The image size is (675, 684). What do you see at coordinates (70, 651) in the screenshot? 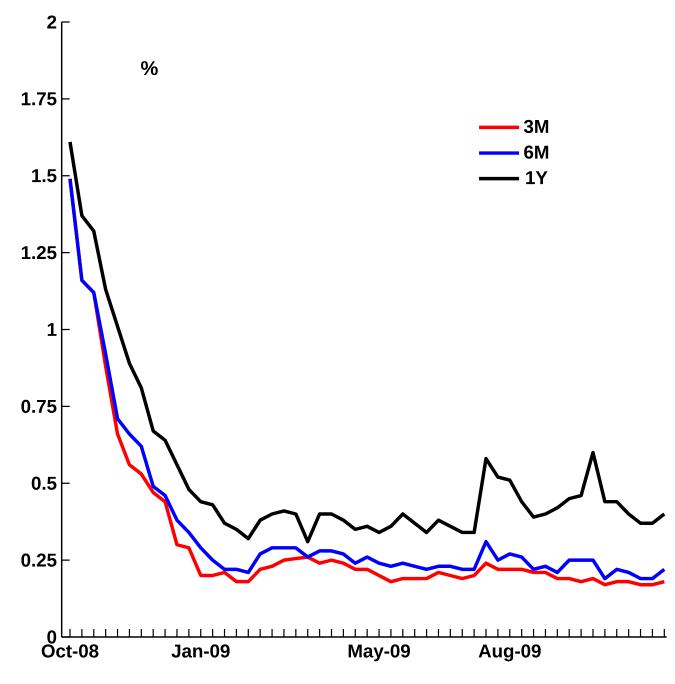
I see `x-tick-label: Oct-08` at bounding box center [70, 651].